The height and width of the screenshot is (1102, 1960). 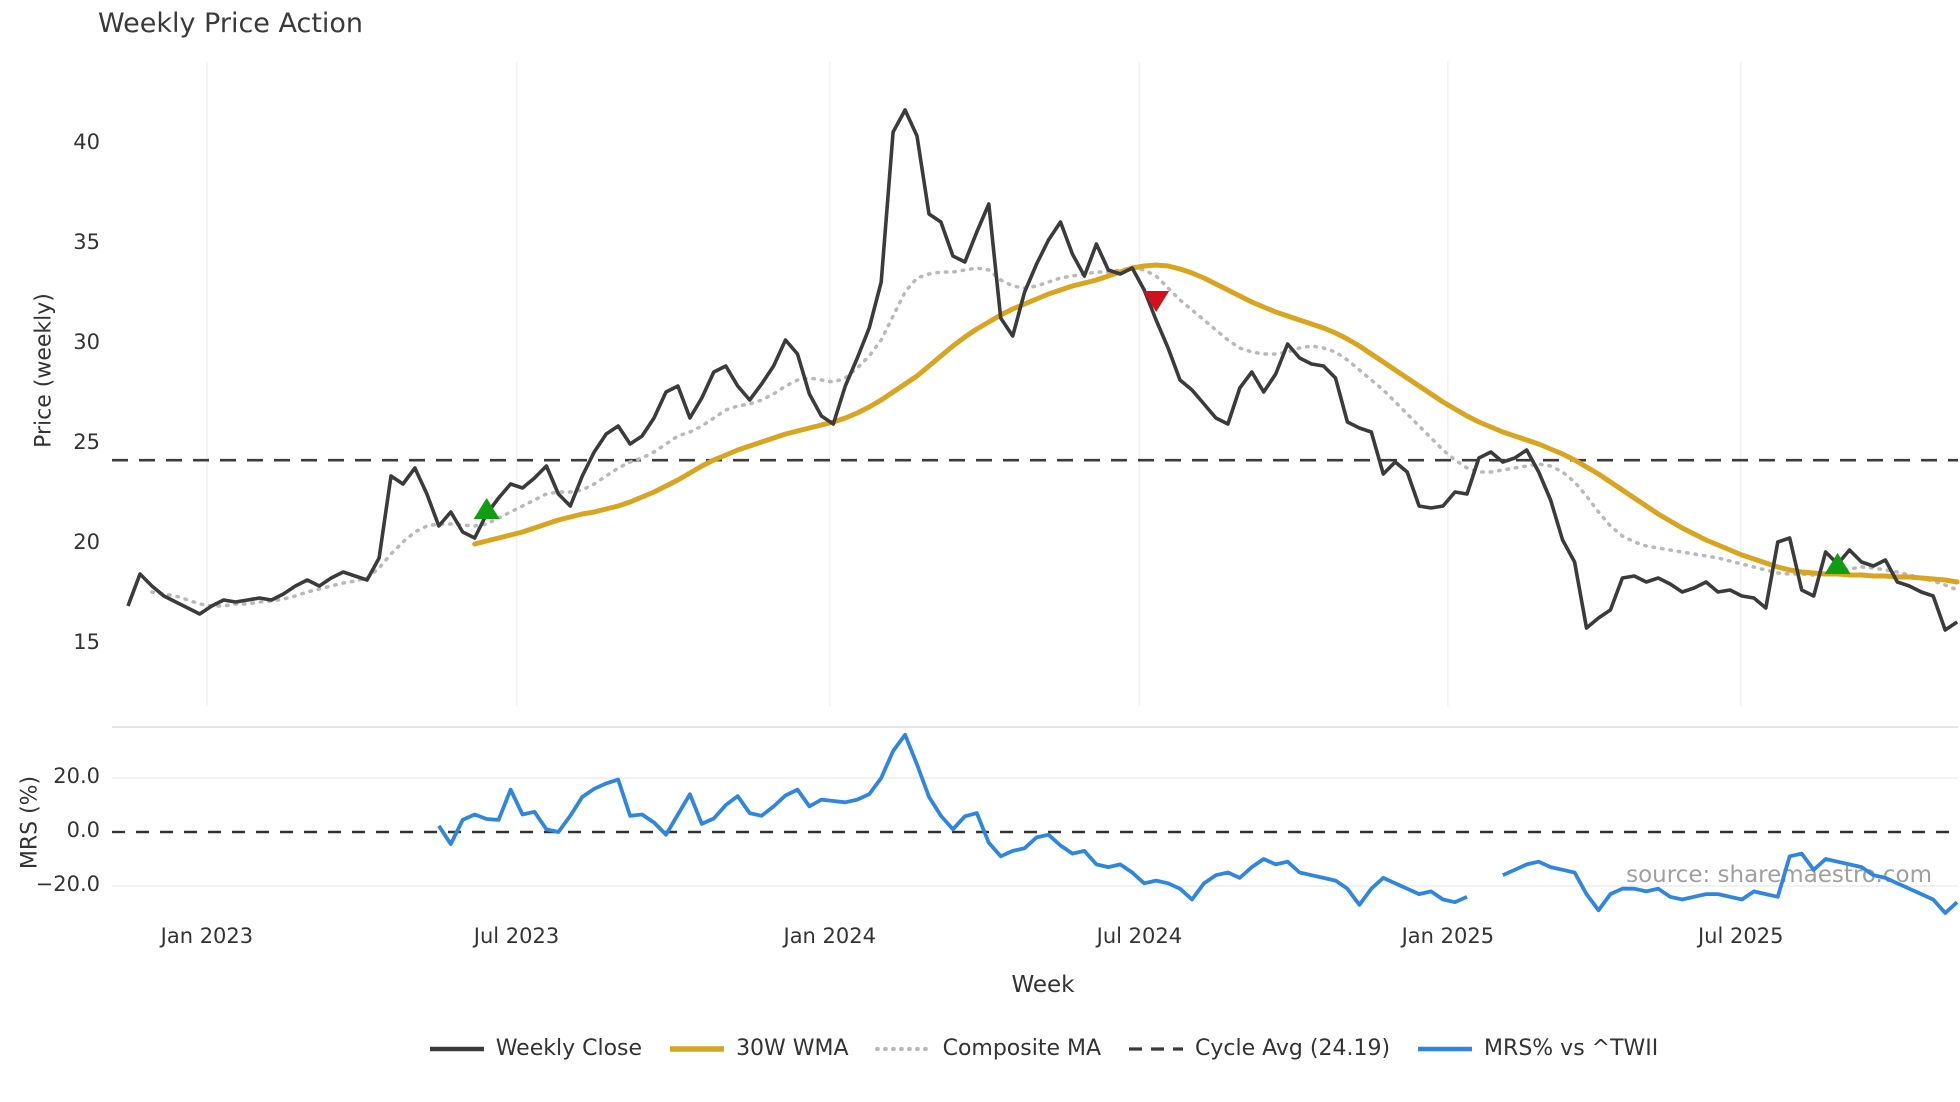 What do you see at coordinates (792, 1048) in the screenshot?
I see `legend-label: 30W WMA` at bounding box center [792, 1048].